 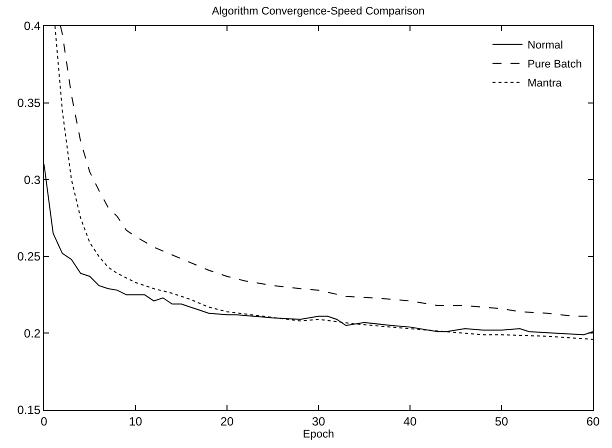 I want to click on y-tick-label: 0.25, so click(x=29, y=257).